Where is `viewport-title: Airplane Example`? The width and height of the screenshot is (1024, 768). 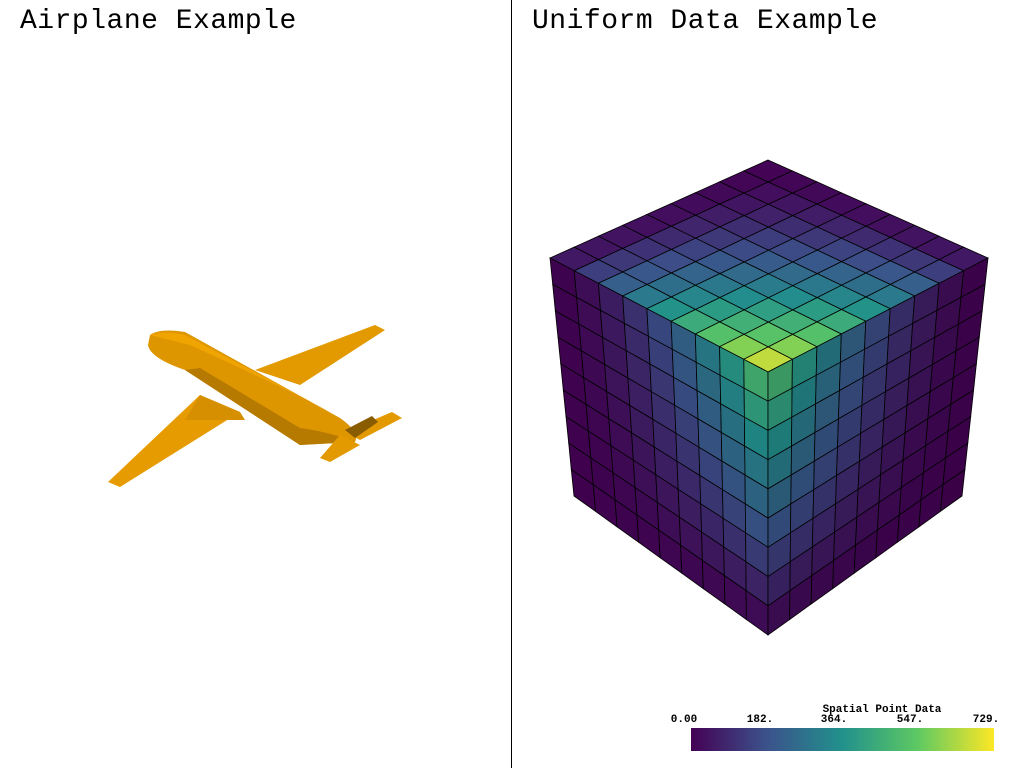
viewport-title: Airplane Example is located at coordinates (158, 21).